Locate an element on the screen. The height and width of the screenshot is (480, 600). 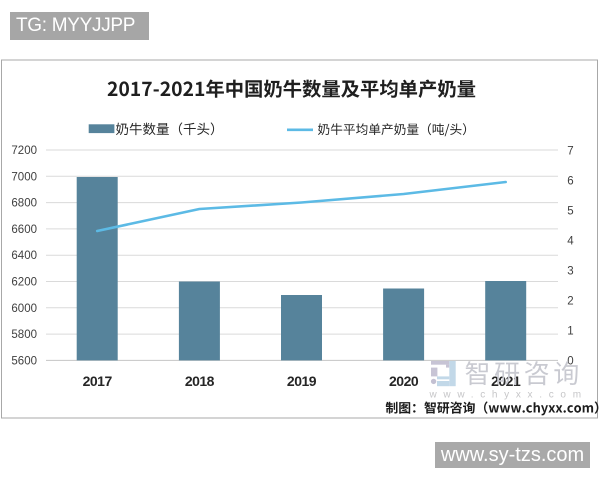
svg-text: 7200 is located at coordinates (24, 151).